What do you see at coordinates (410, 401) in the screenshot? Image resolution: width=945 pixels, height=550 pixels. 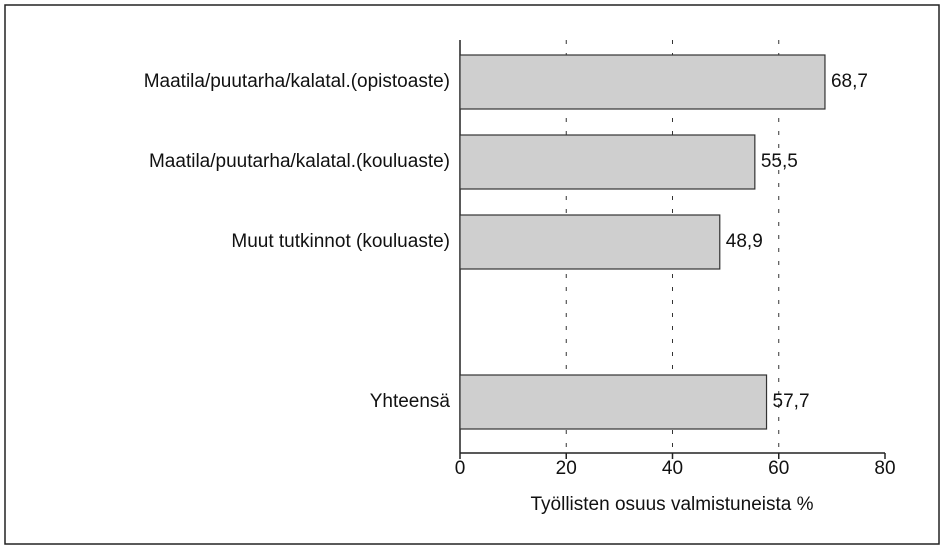 I see `y-tick-label: Yhteensä` at bounding box center [410, 401].